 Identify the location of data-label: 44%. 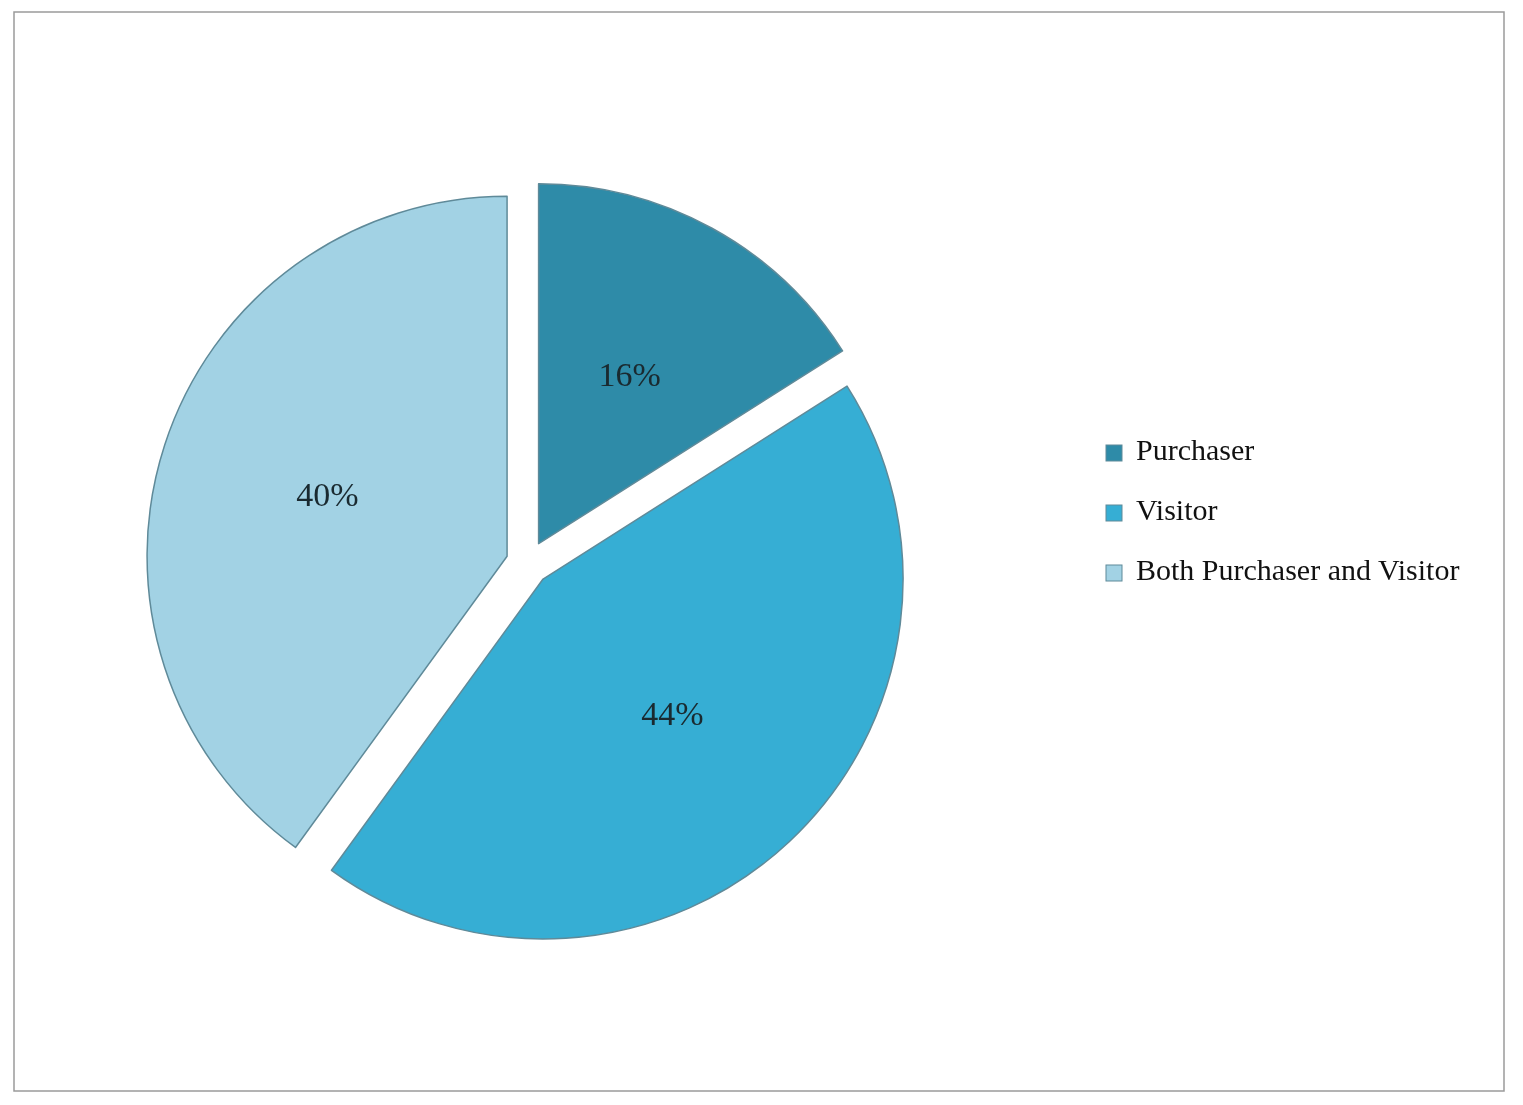
(672, 713).